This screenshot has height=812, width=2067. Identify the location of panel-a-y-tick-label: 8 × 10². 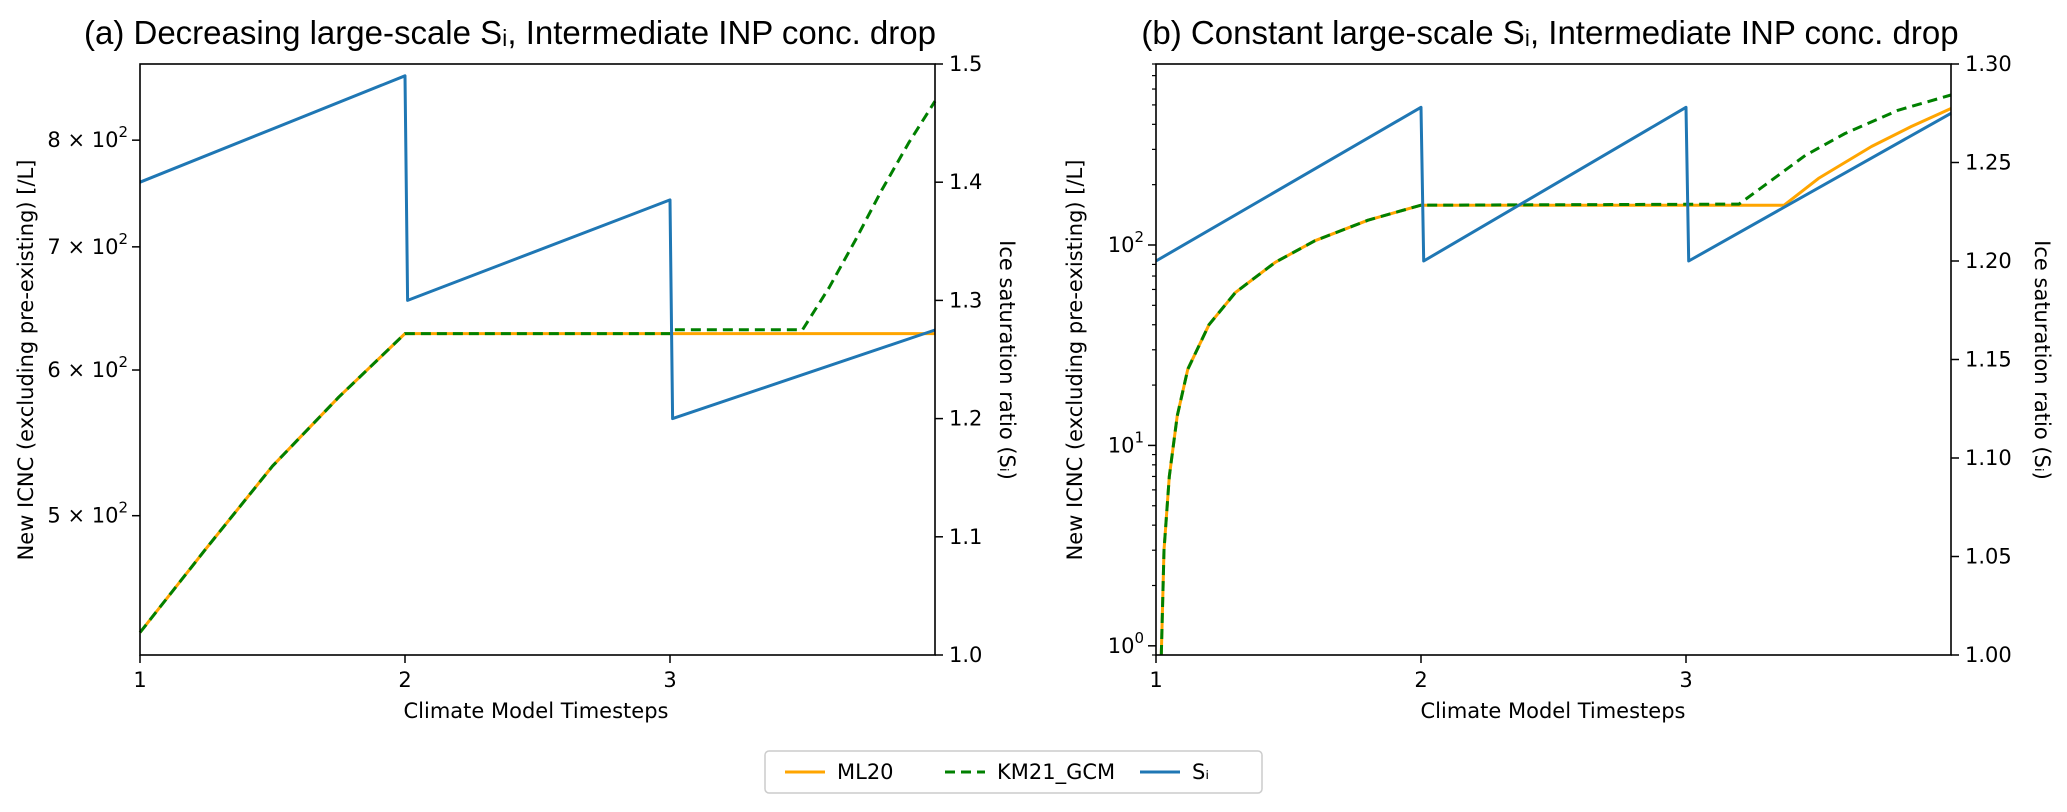
(87, 137).